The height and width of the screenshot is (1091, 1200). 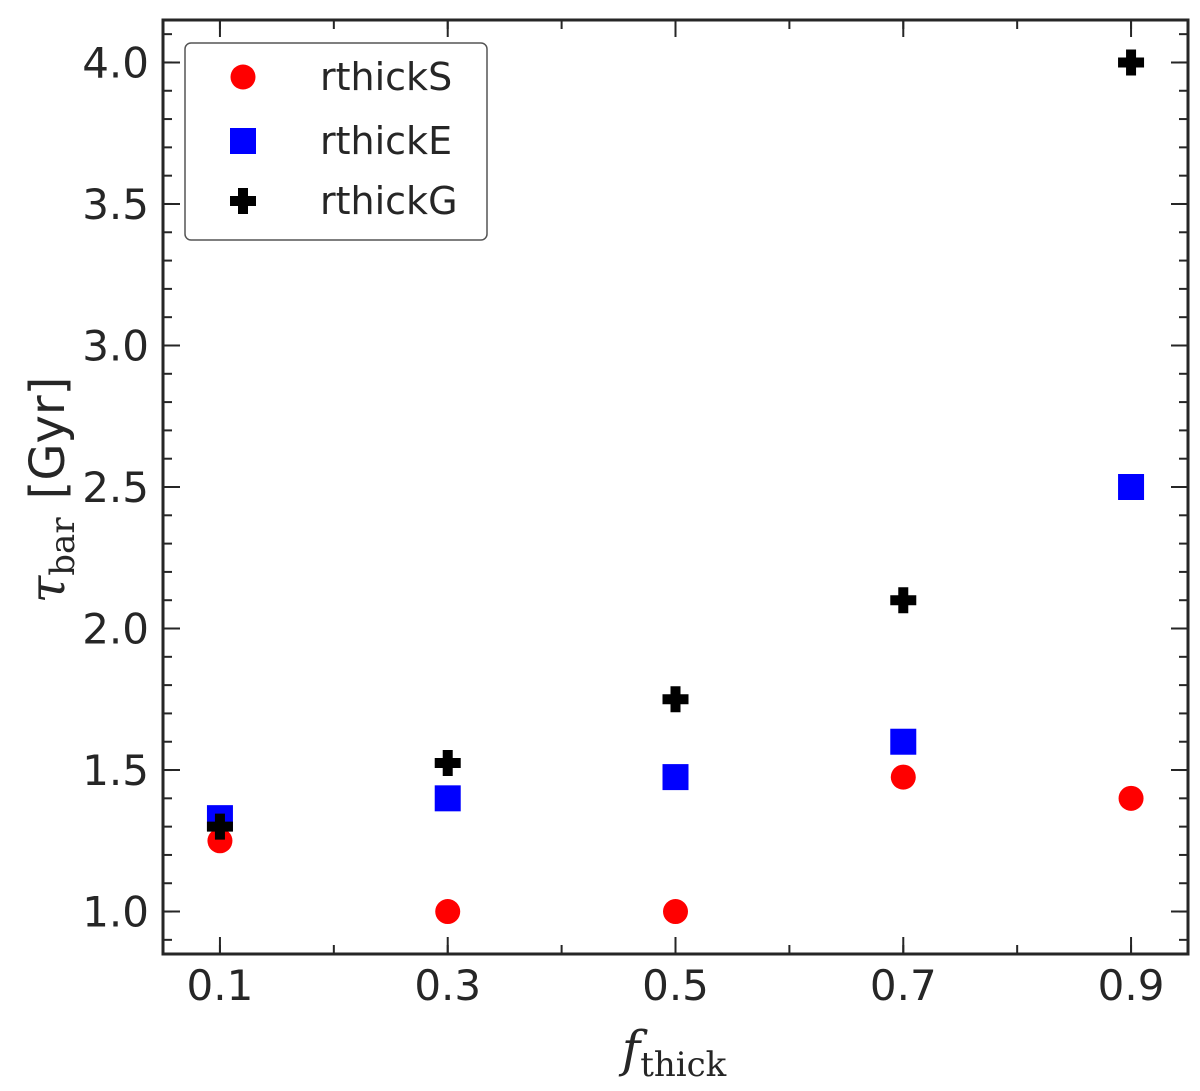 What do you see at coordinates (243, 141) in the screenshot?
I see `legend-marker-rthickE` at bounding box center [243, 141].